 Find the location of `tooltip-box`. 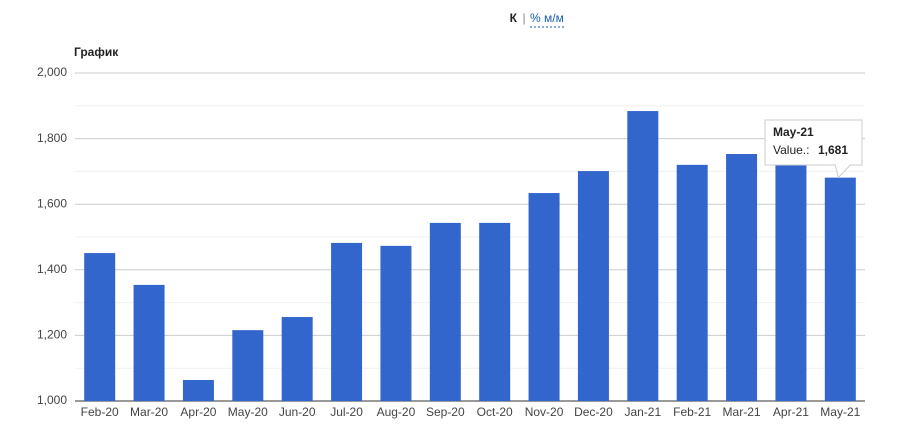

tooltip-box is located at coordinates (813, 149).